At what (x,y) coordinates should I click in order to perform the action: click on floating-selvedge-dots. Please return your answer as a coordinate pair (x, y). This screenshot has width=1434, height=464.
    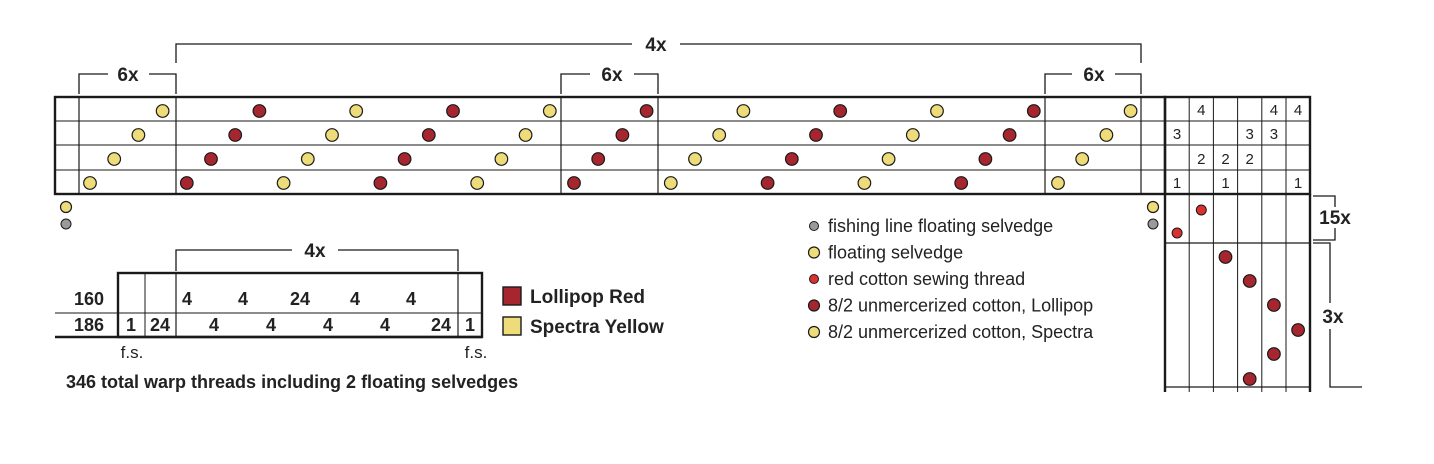
    Looking at the image, I should click on (609, 215).